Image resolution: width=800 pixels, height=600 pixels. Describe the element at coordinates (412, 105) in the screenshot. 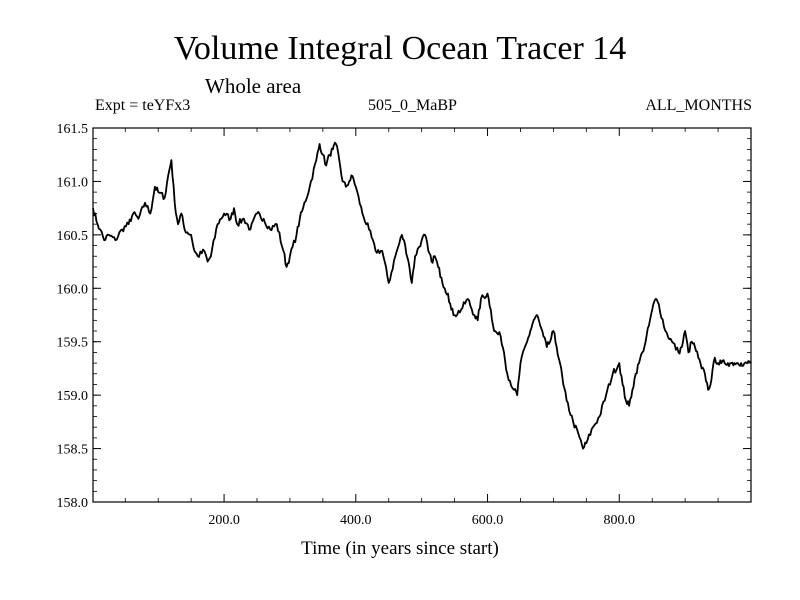

I see `period-label: 505_0_MaBP` at that location.